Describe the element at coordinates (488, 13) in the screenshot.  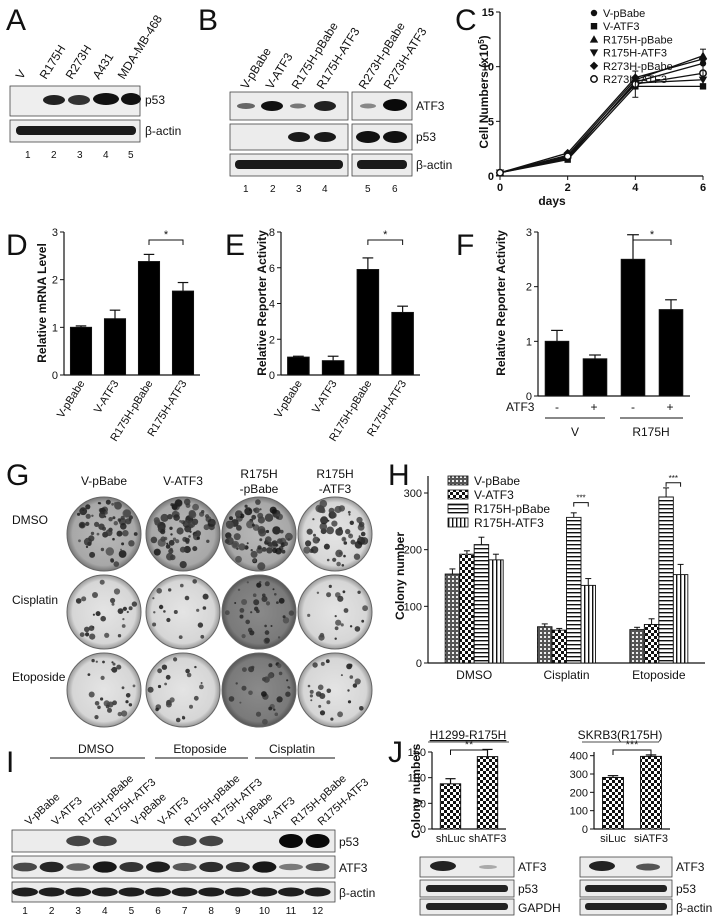
I see `y-tick-label: 15` at that location.